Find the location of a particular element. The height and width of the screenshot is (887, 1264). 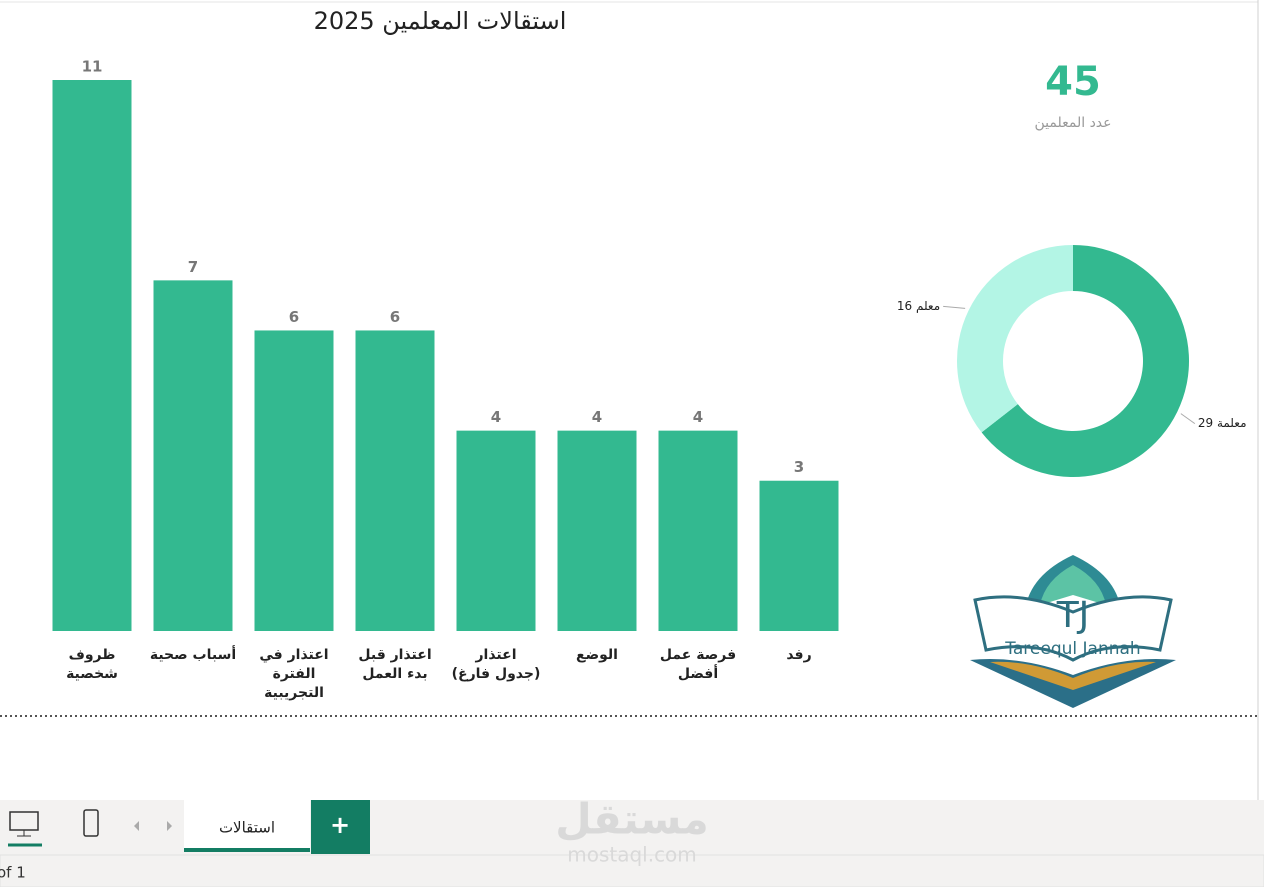

category-label: رفد is located at coordinates (799, 655).